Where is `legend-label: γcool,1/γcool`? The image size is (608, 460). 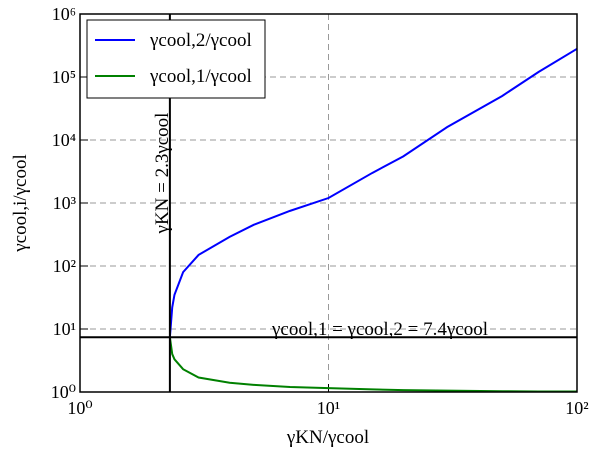
legend-label: γcool,1/γcool is located at coordinates (200, 76).